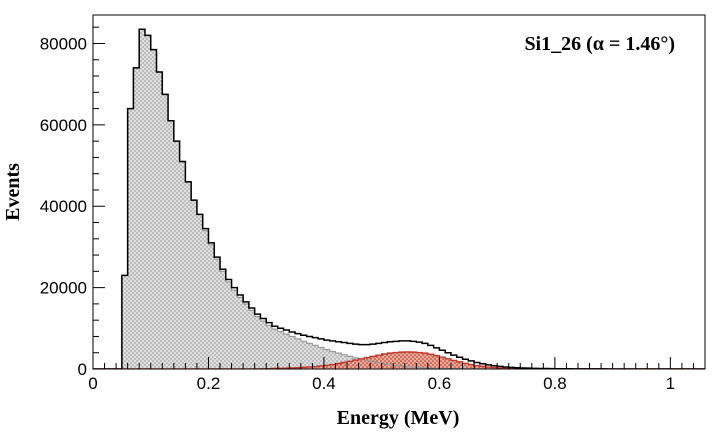 This screenshot has height=444, width=718. Describe the element at coordinates (670, 383) in the screenshot. I see `x-tick-label: 1` at that location.